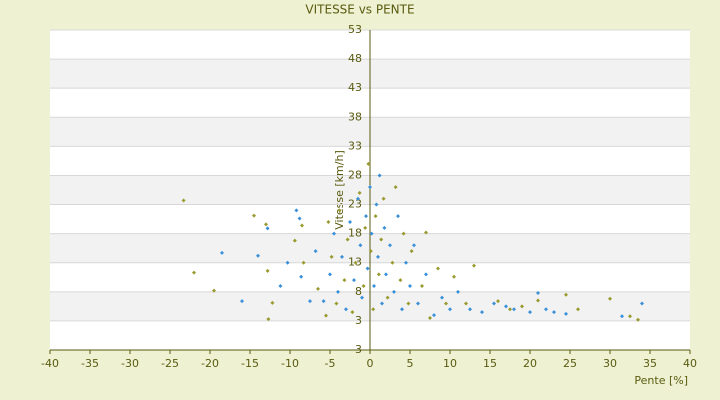  What do you see at coordinates (355, 145) in the screenshot?
I see `y-tick-label: 33` at bounding box center [355, 145].